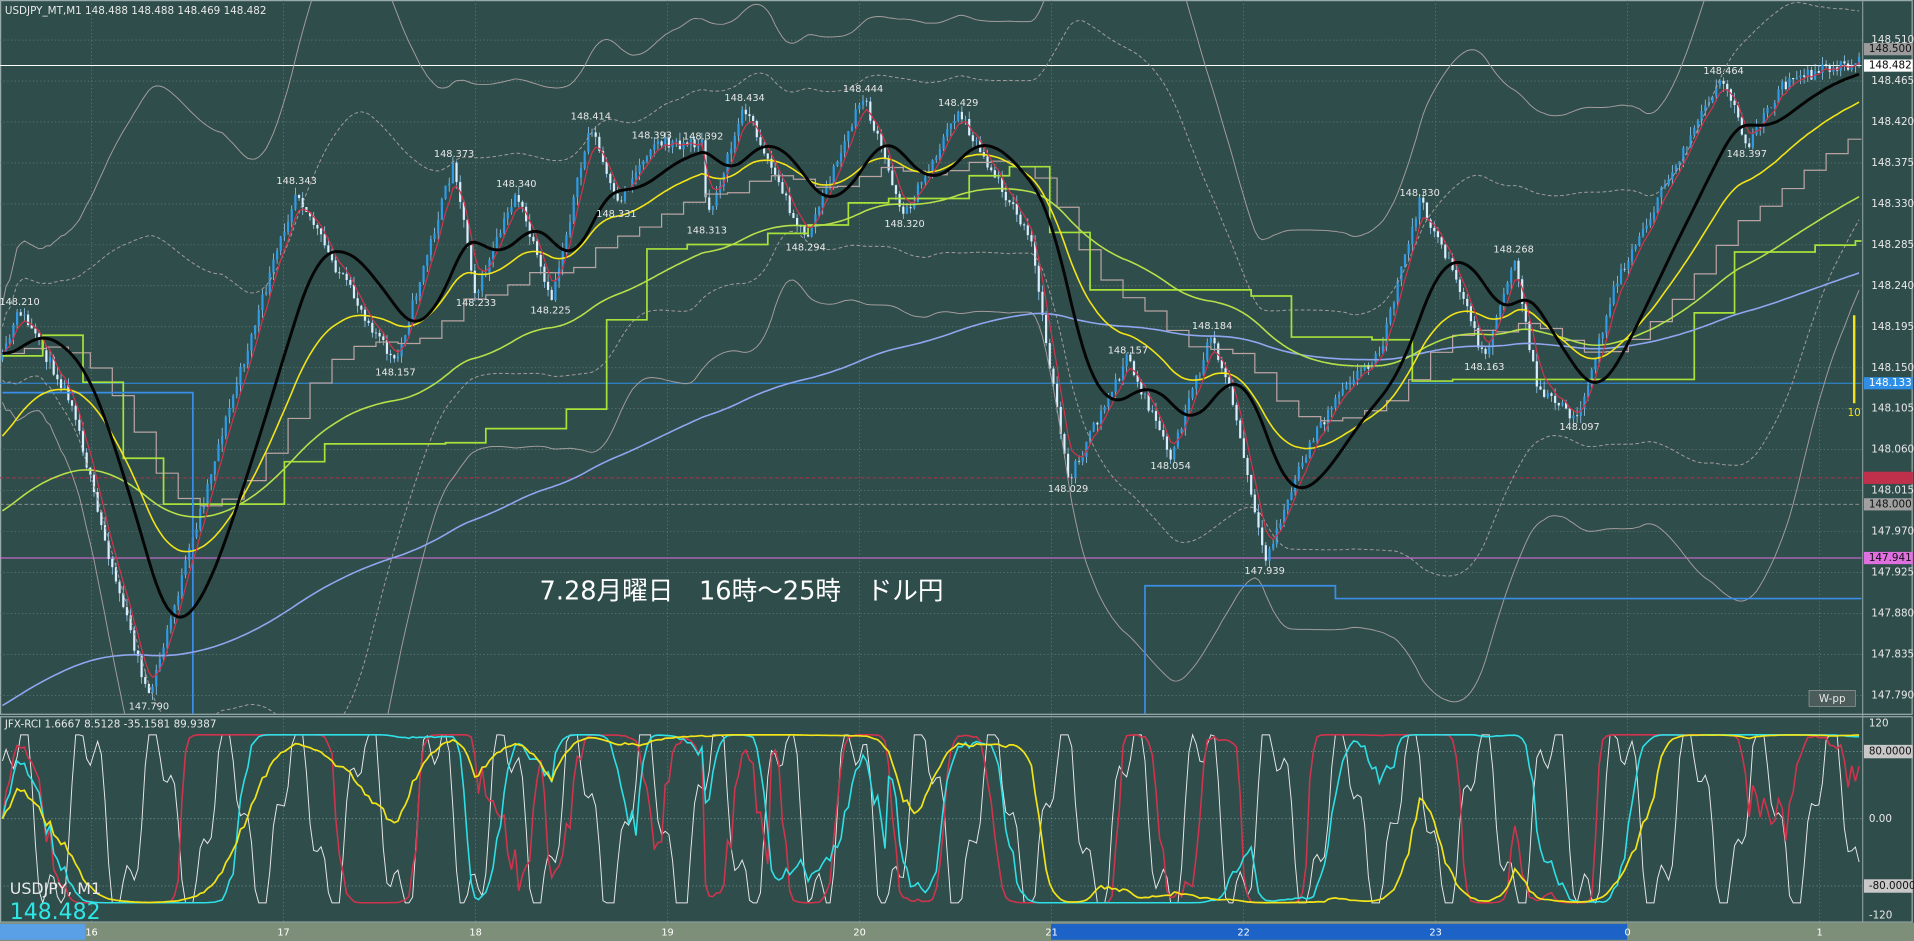 This screenshot has height=941, width=1914. What do you see at coordinates (1579, 427) in the screenshot?
I see `price-annotation: 148.097` at bounding box center [1579, 427].